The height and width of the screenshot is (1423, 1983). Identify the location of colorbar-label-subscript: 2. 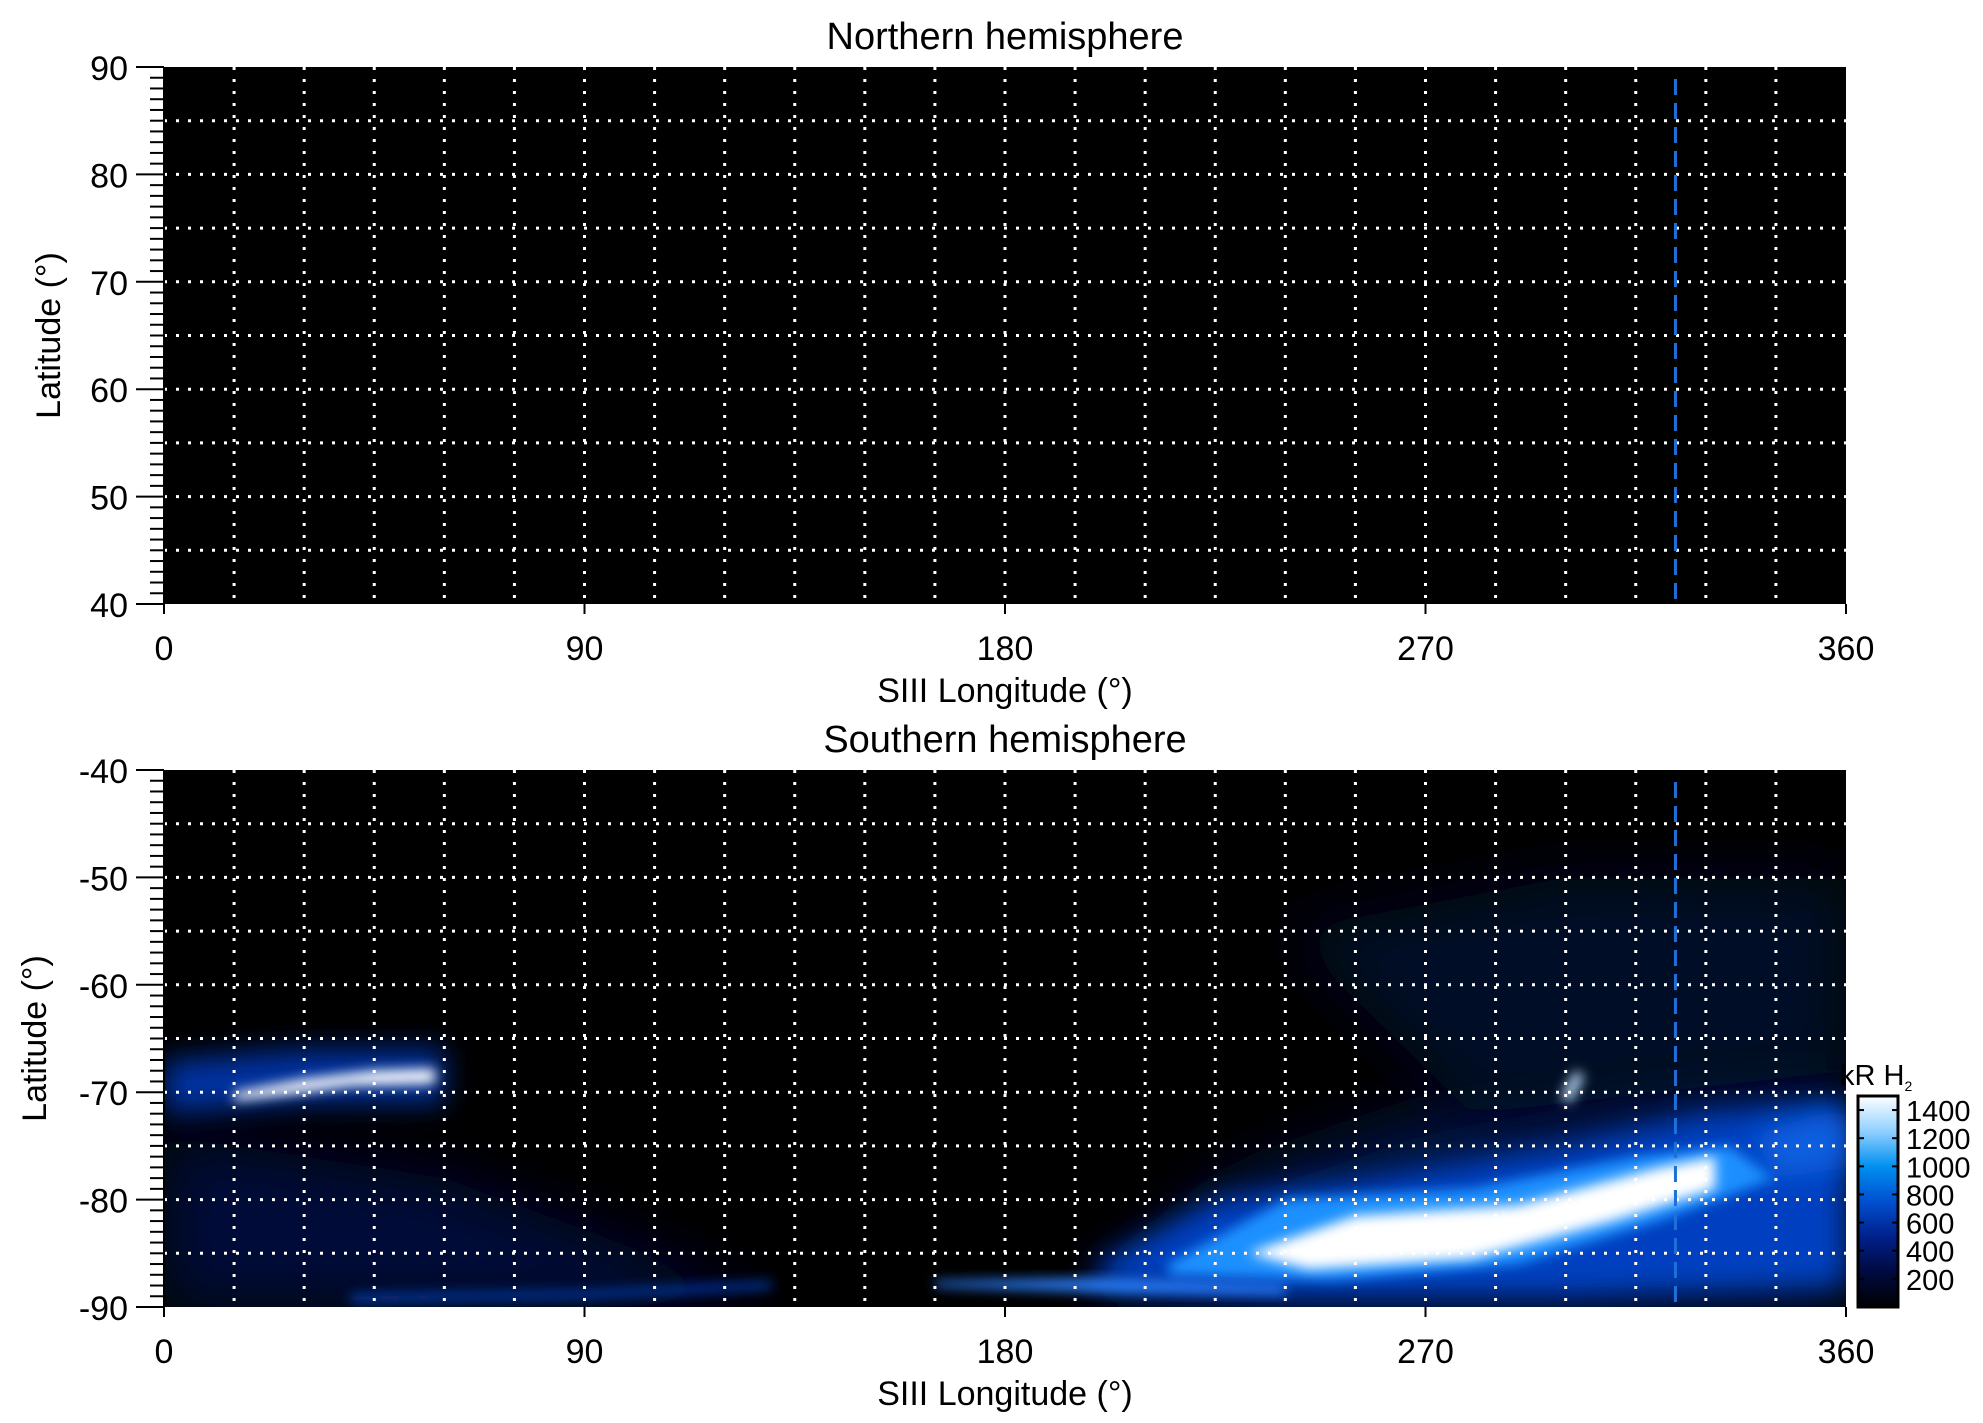
(1908, 1086).